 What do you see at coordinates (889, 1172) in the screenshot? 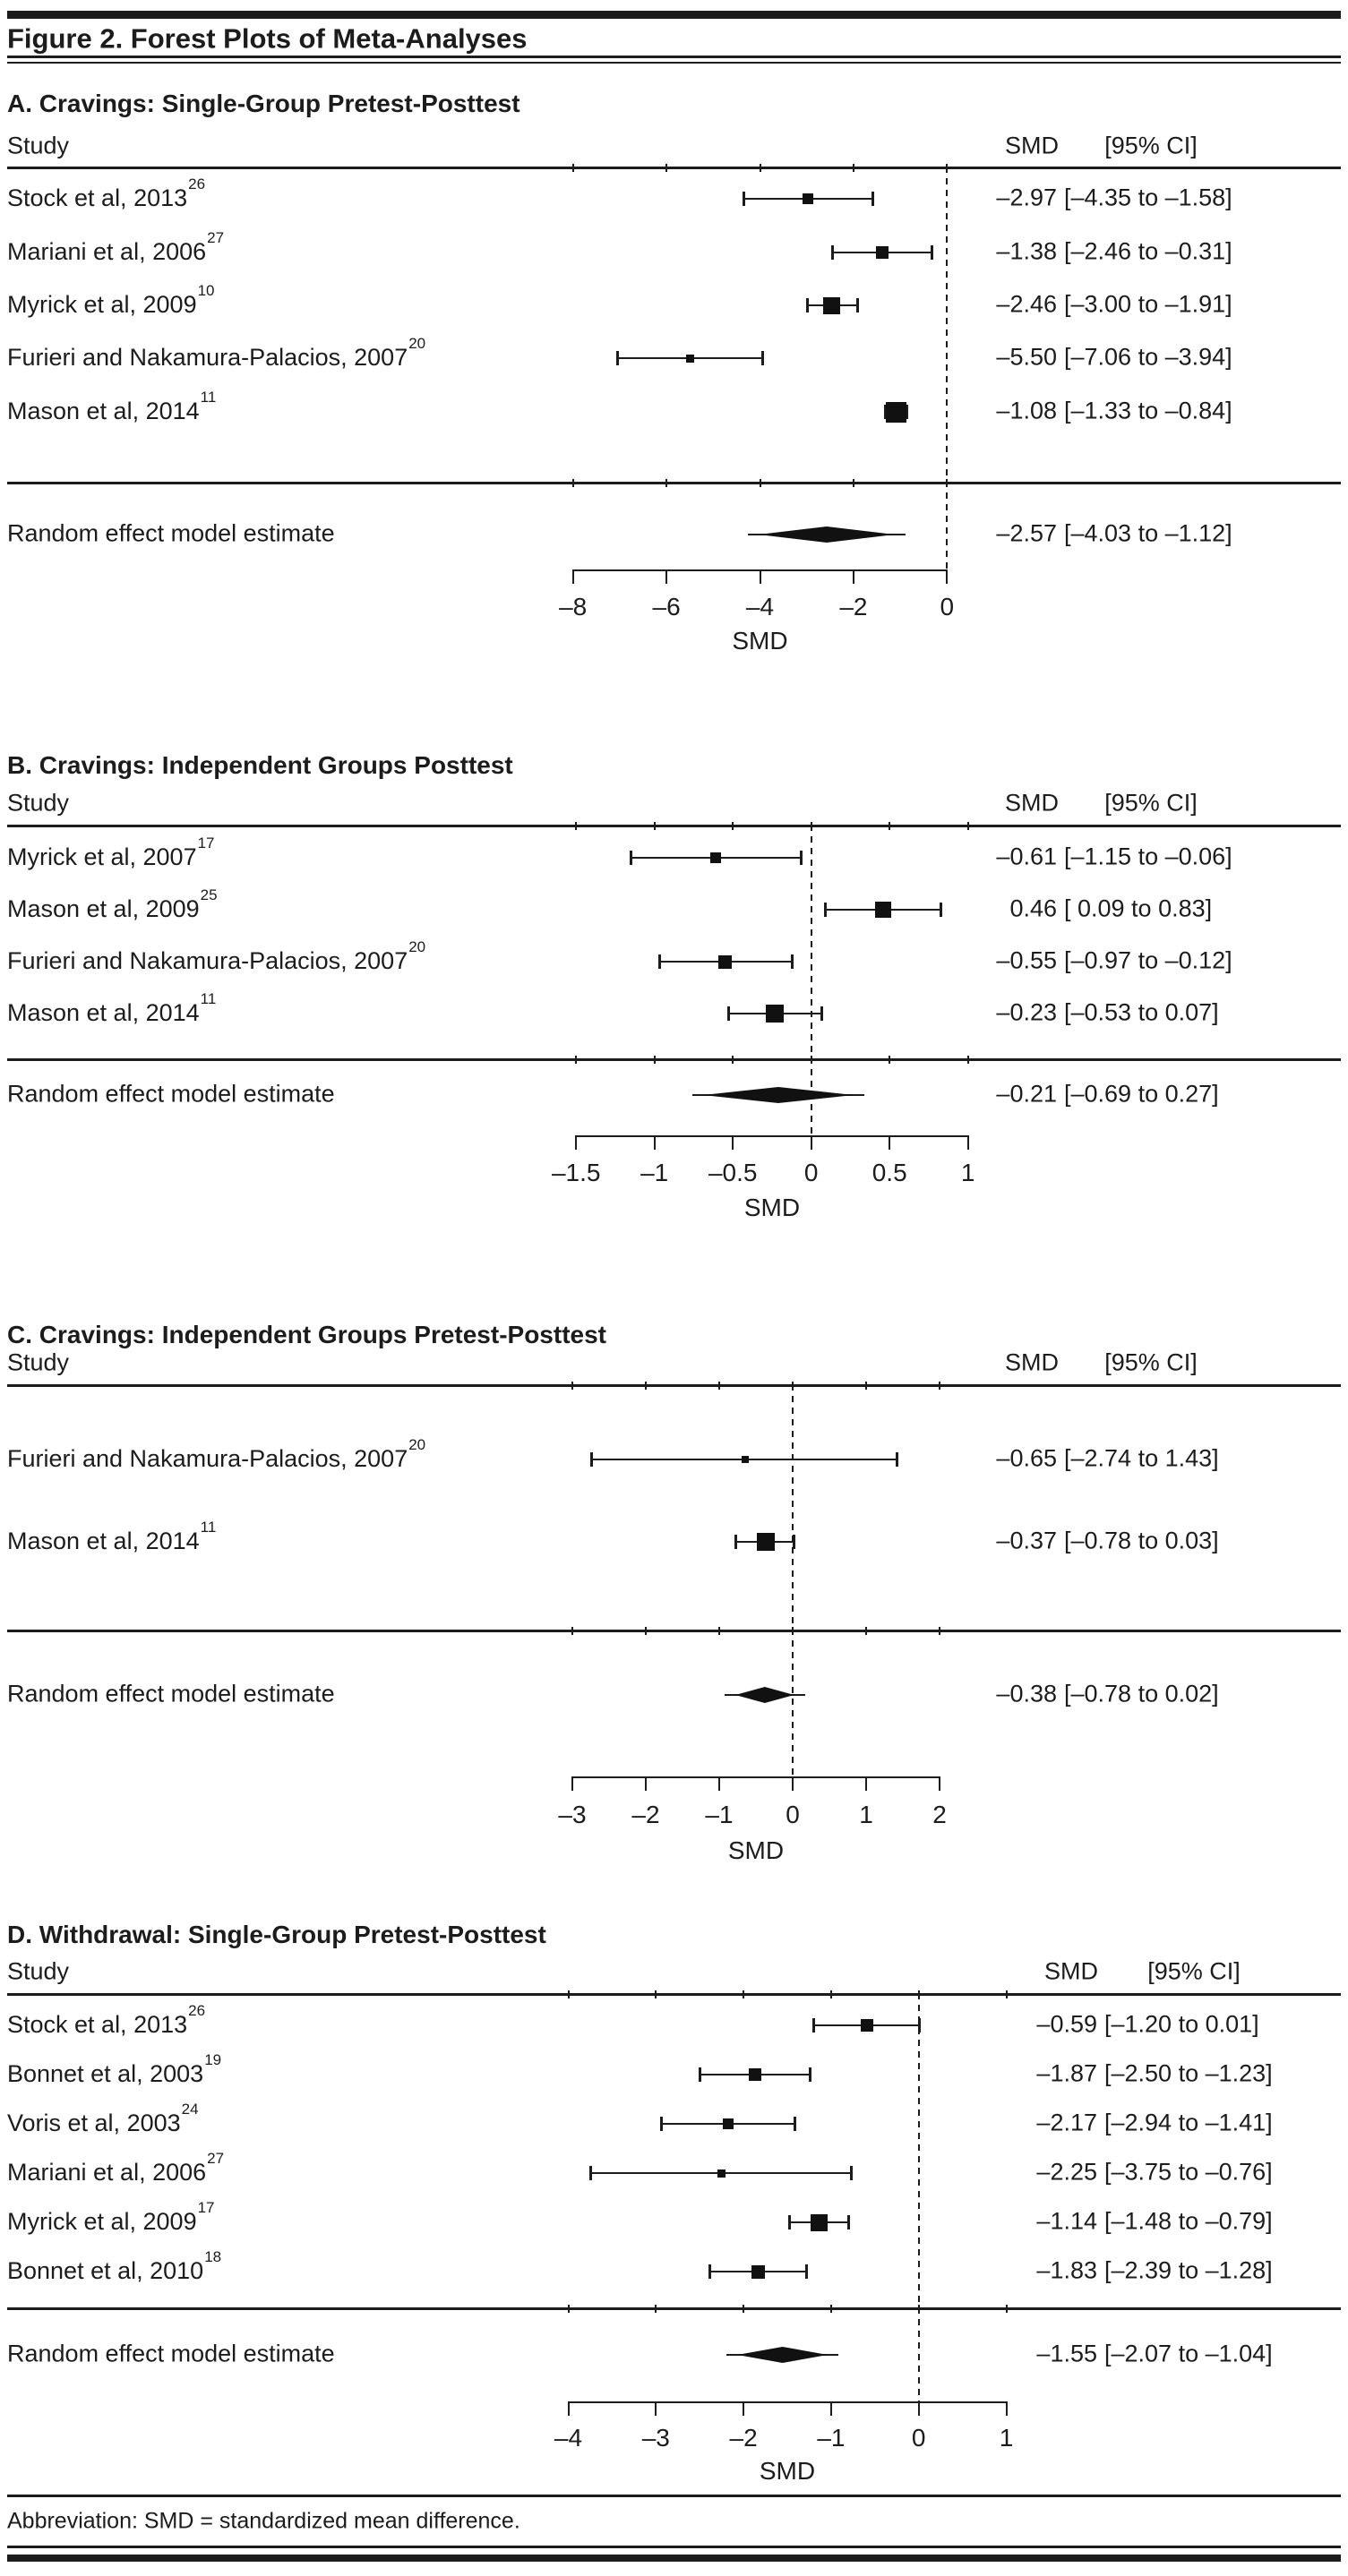
I see `axis-tick-label: 0.5` at bounding box center [889, 1172].